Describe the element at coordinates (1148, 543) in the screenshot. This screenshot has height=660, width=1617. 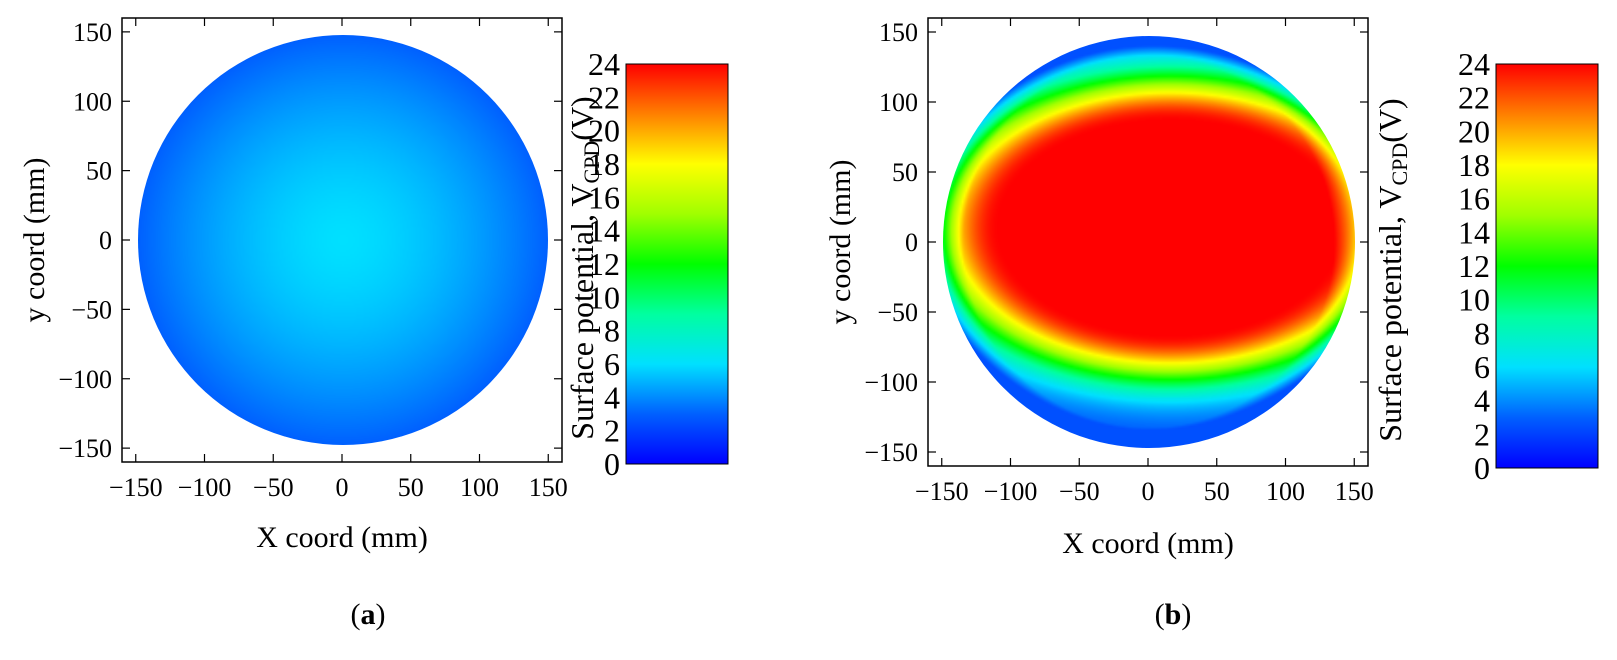
I see `x-axis-label-b: X coord (mm)` at that location.